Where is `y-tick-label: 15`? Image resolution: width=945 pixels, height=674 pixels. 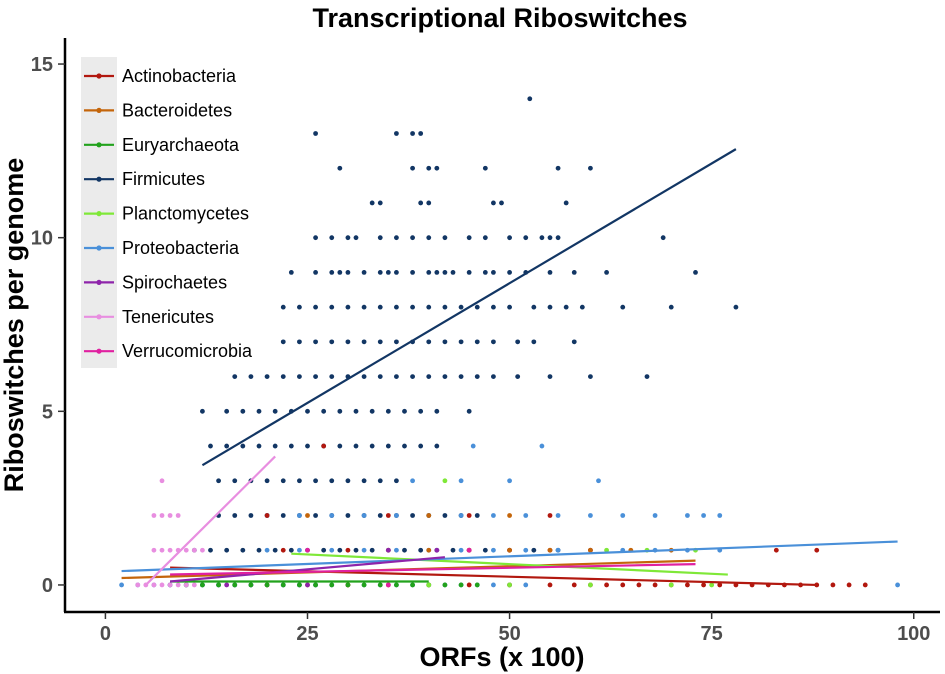 y-tick-label: 15 is located at coordinates (42, 65).